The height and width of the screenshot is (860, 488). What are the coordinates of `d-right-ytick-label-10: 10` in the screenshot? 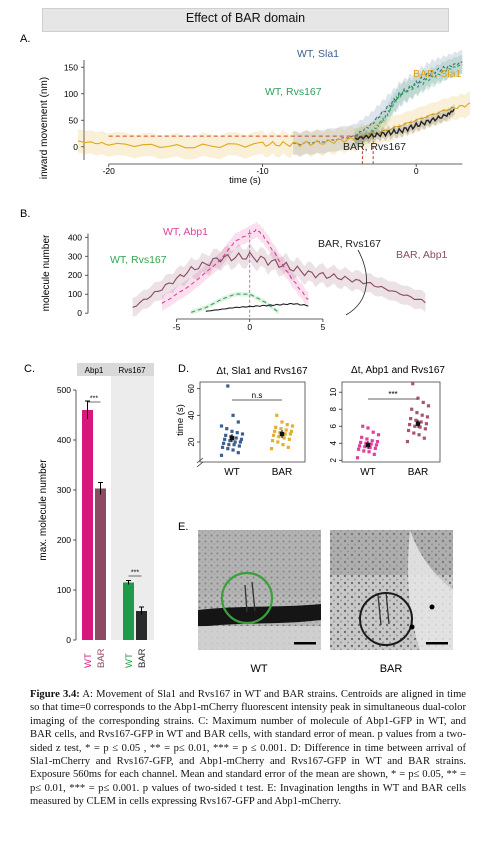 It's located at (333, 391).